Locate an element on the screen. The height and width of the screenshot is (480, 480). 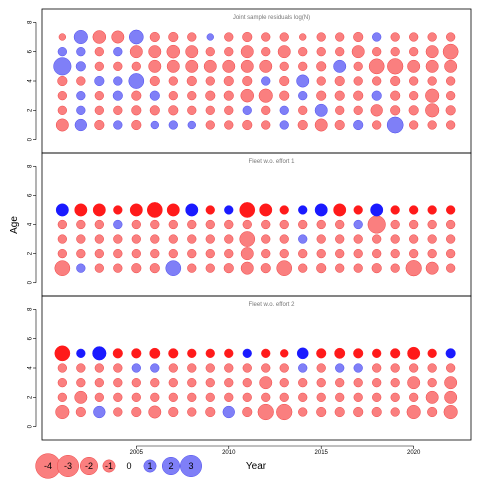
y-tick-label: 8 is located at coordinates (31, 22).